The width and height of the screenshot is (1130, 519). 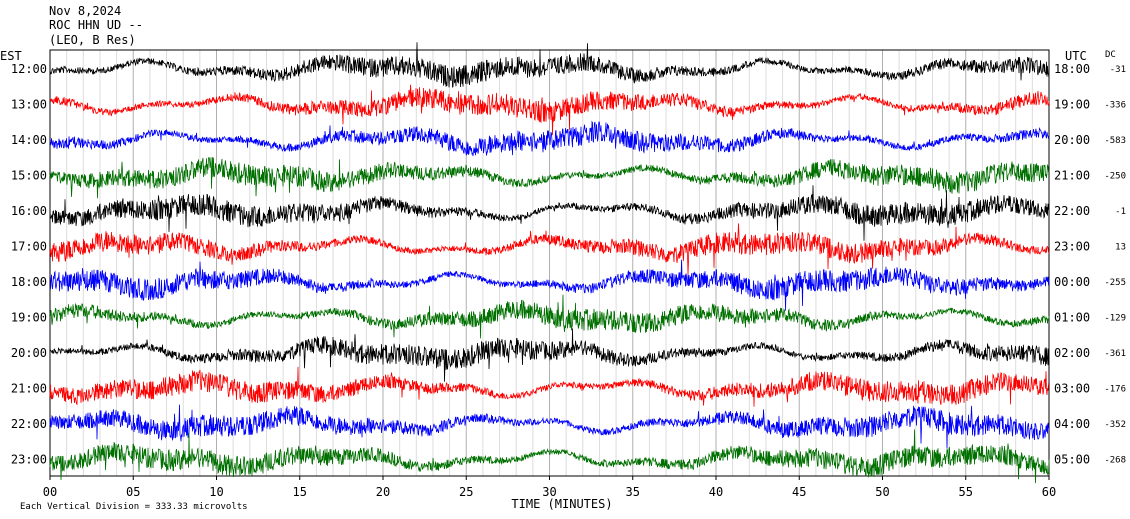 I want to click on dc-offset-label: -583, so click(x=1115, y=141).